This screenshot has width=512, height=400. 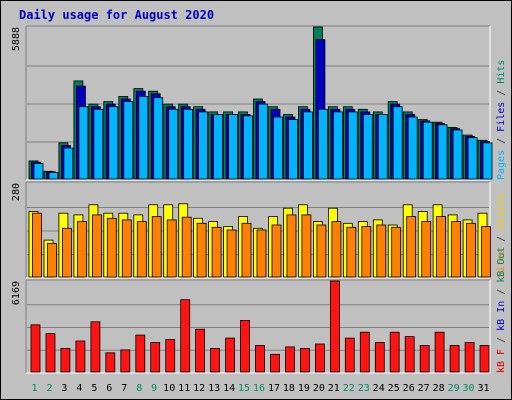 I want to click on day-label: 14, so click(x=229, y=388).